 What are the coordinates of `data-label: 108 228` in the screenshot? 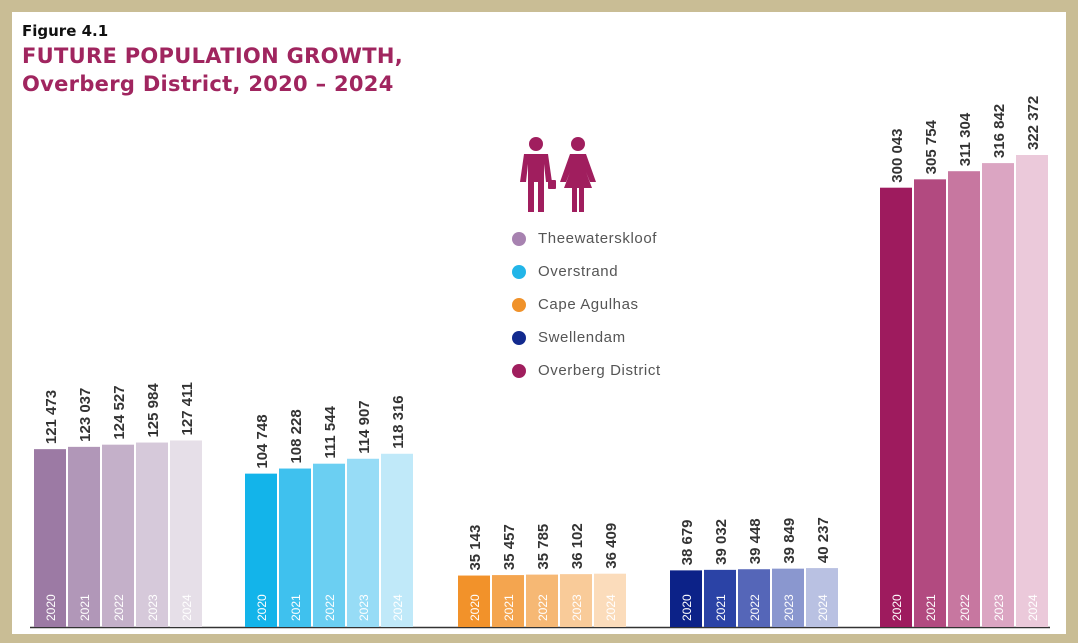 It's located at (296, 436).